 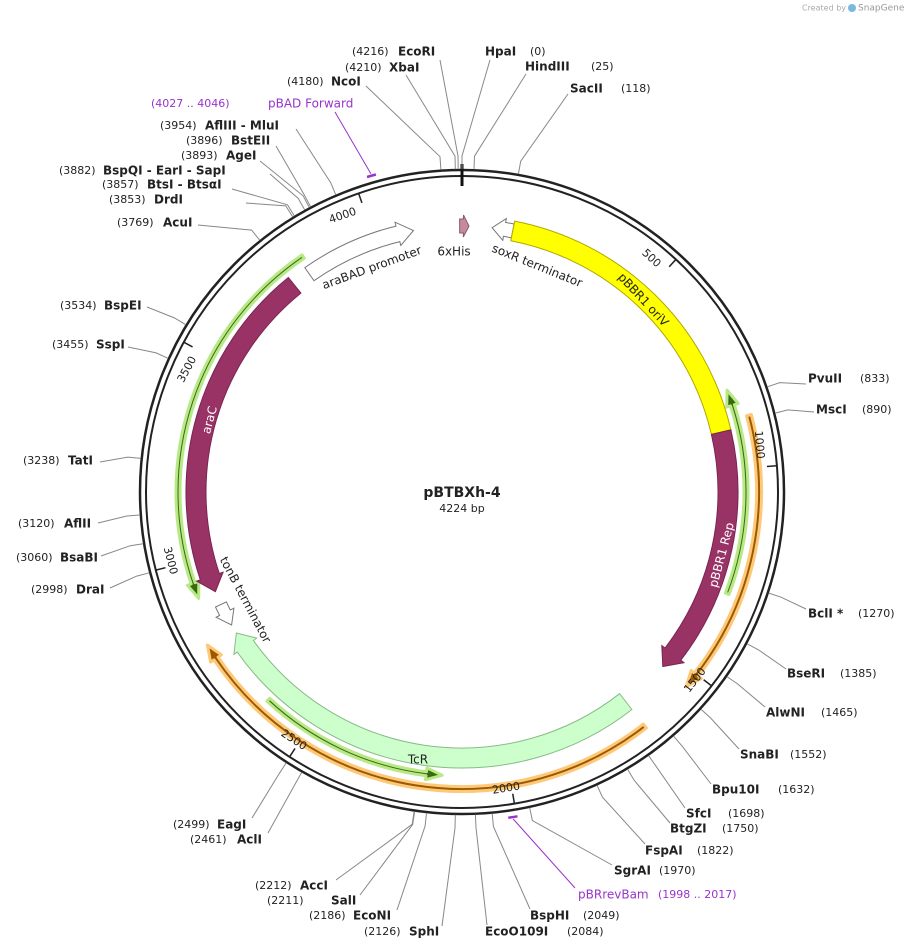 What do you see at coordinates (538, 51) in the screenshot?
I see `enzyme-position: (0)` at bounding box center [538, 51].